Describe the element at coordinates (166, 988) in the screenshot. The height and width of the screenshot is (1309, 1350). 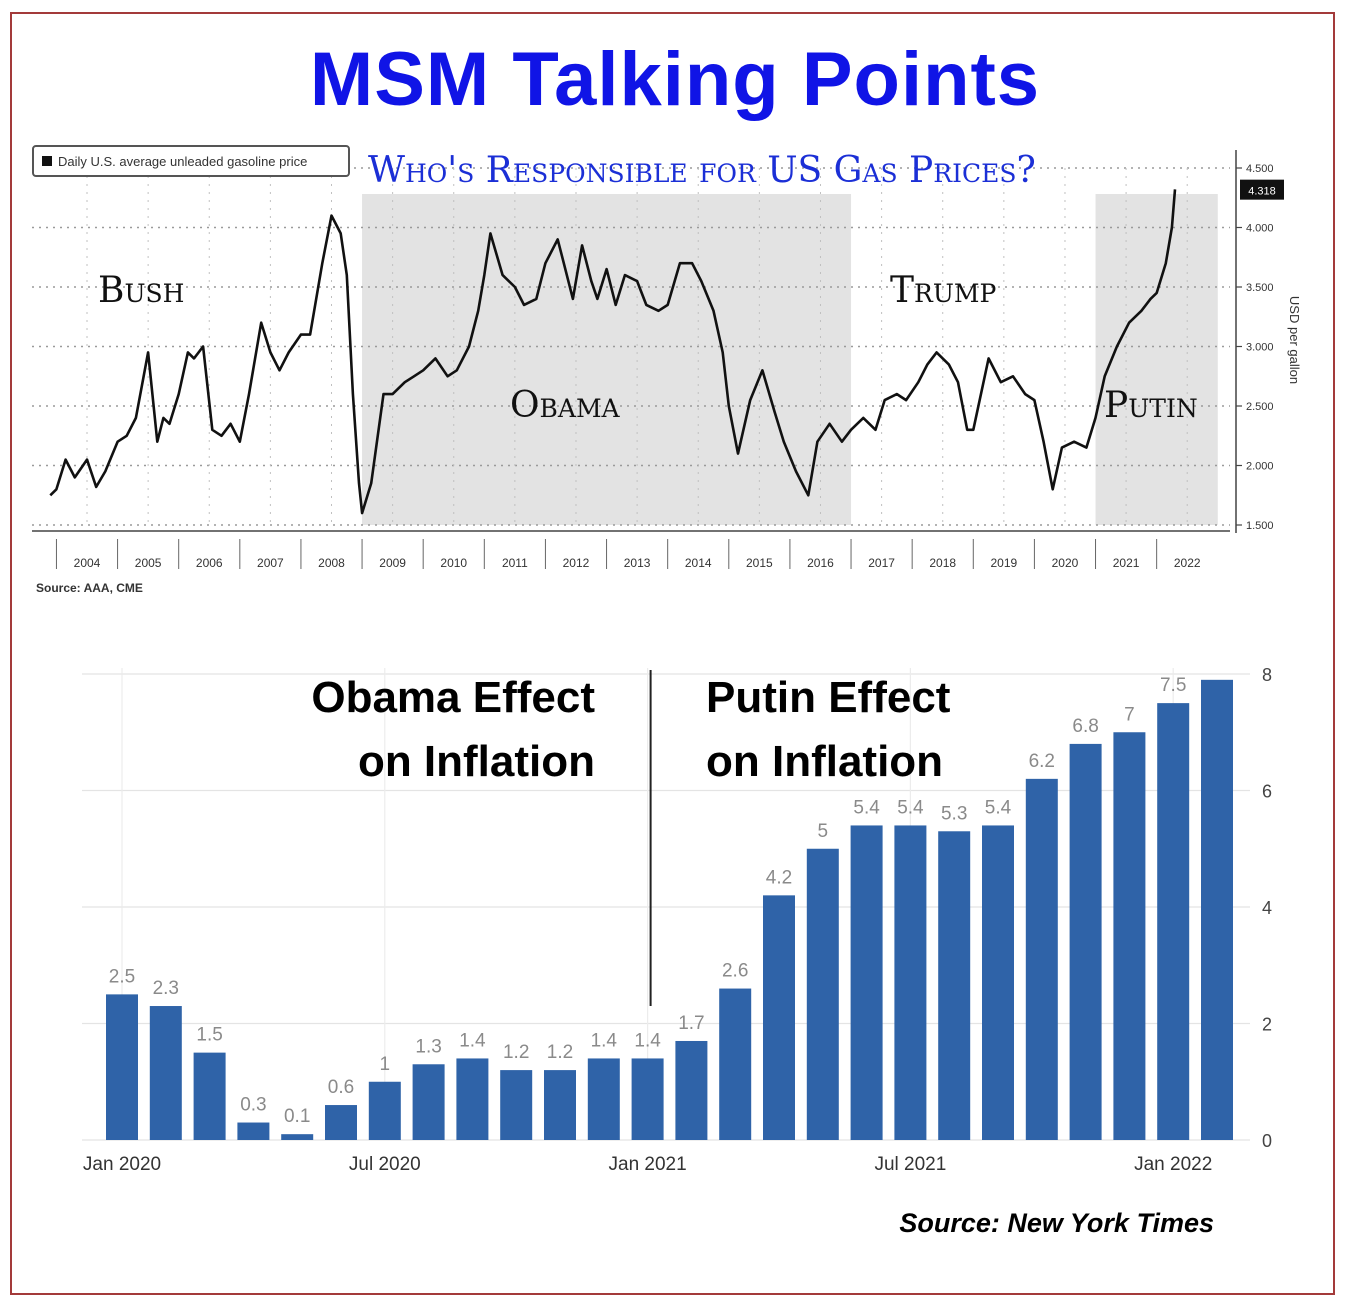
I see `inflation-bar-label: 2.3` at that location.